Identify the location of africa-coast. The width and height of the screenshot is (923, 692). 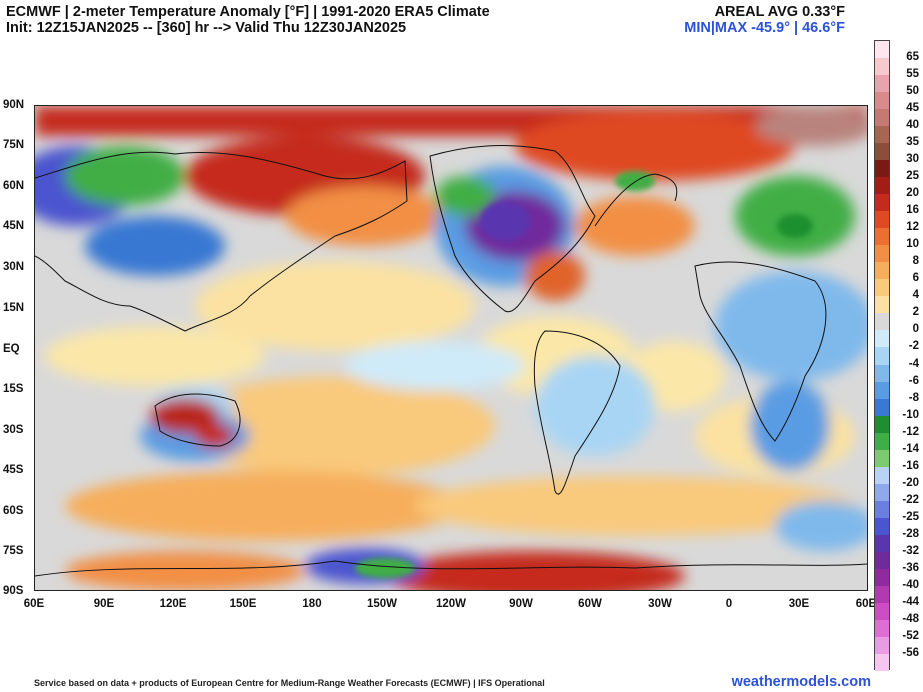
(760, 351).